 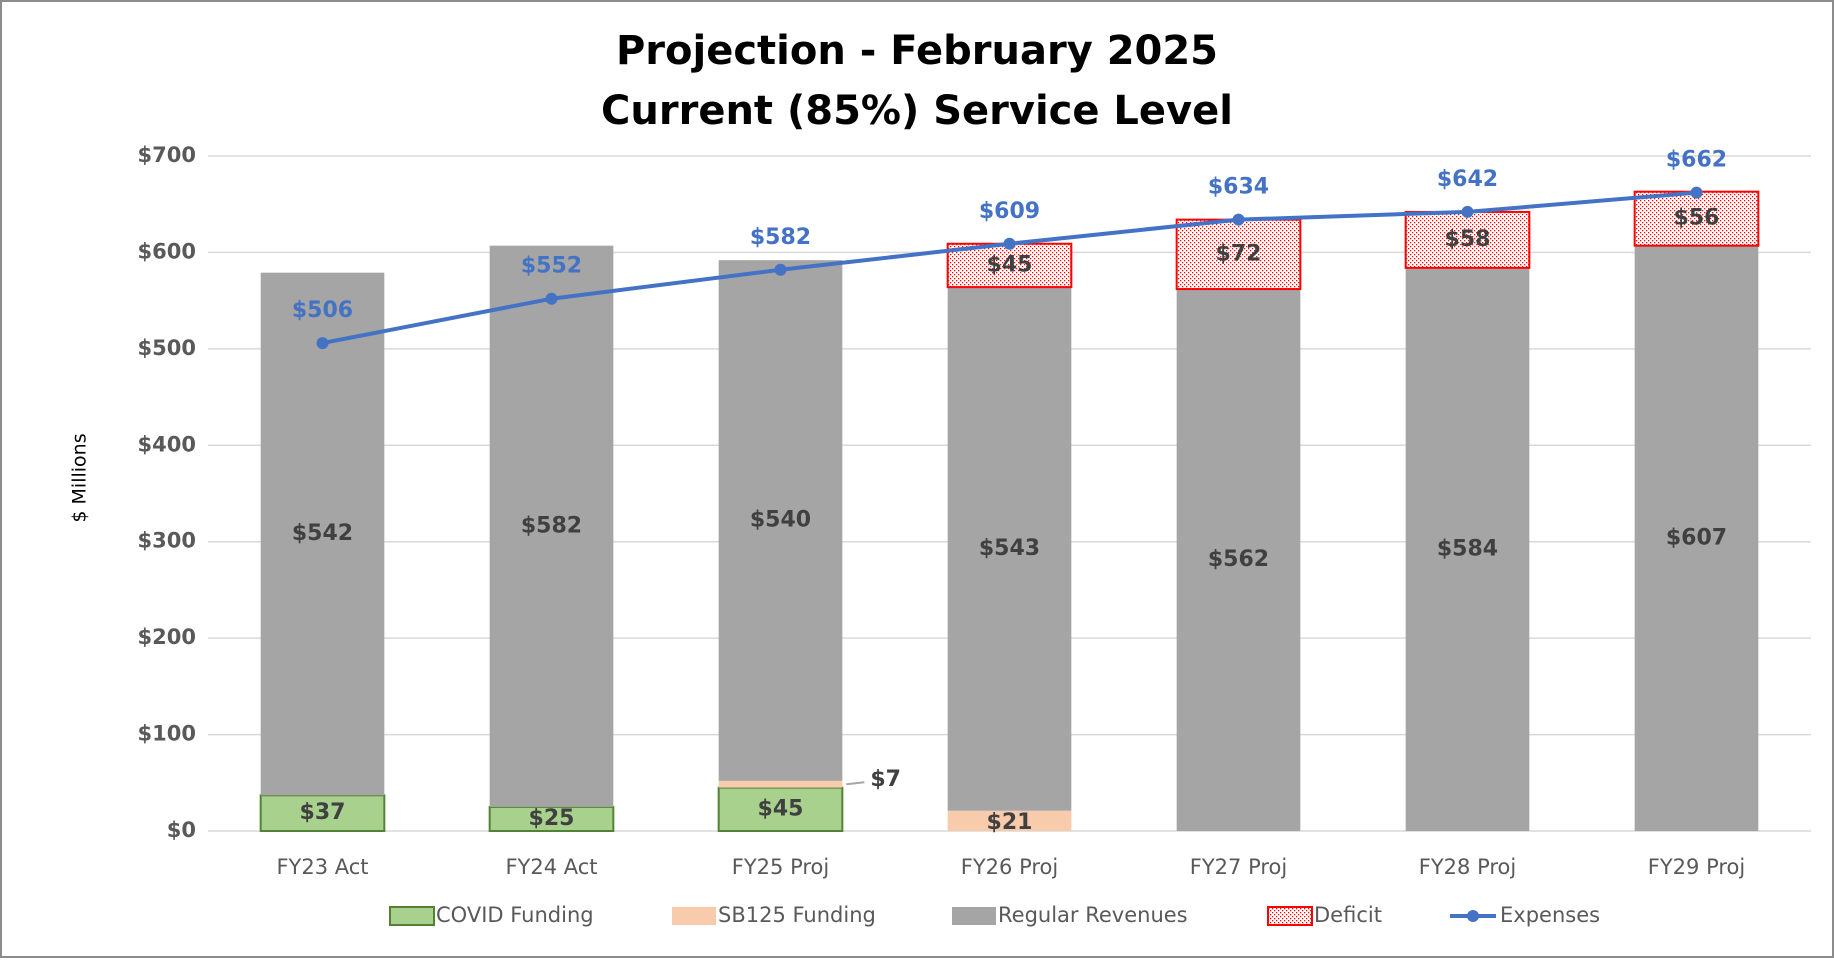 I want to click on legend-label: SB125 Funding, so click(x=797, y=915).